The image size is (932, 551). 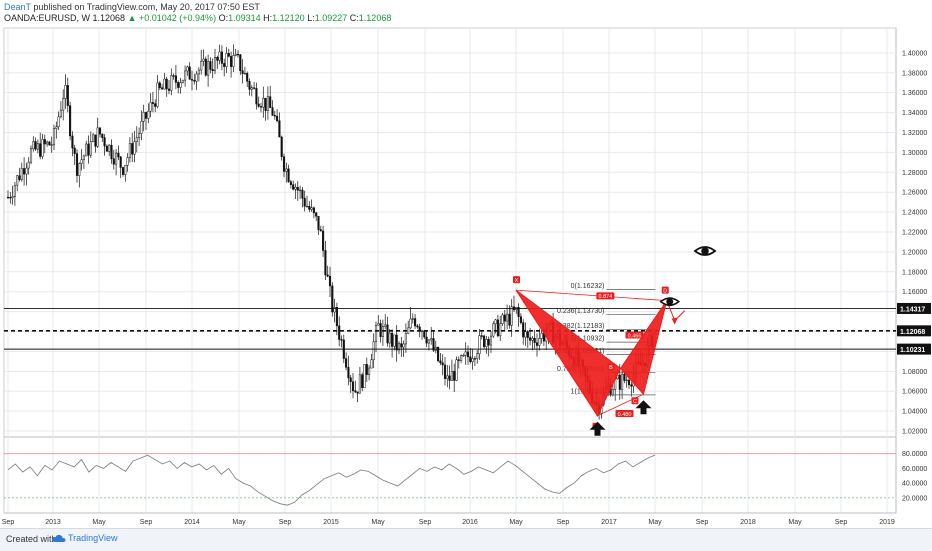 What do you see at coordinates (591, 295) in the screenshot?
I see `pattern-xd-line` at bounding box center [591, 295].